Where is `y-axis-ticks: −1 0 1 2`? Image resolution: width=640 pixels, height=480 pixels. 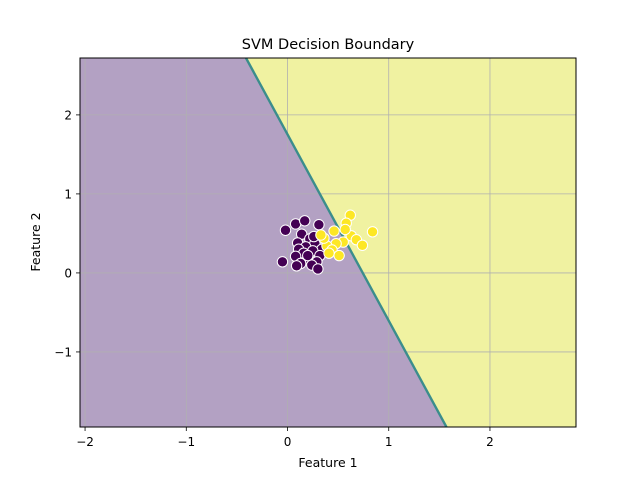
y-axis-ticks: −1 0 1 2 is located at coordinates (67, 233).